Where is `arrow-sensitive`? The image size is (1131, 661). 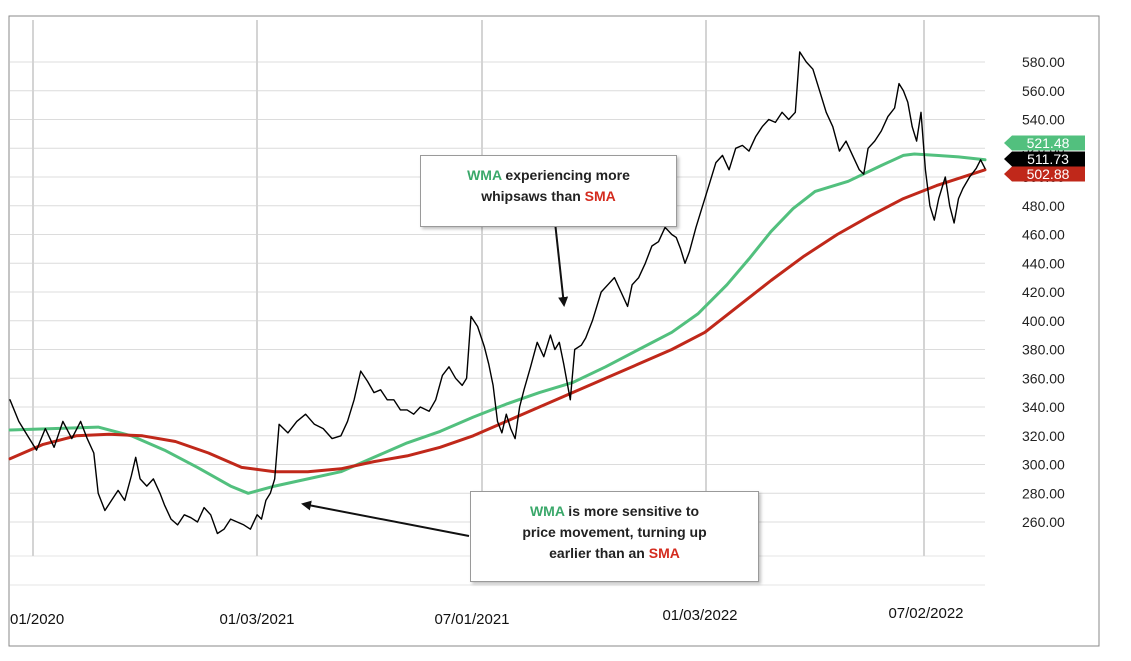 arrow-sensitive is located at coordinates (385, 518).